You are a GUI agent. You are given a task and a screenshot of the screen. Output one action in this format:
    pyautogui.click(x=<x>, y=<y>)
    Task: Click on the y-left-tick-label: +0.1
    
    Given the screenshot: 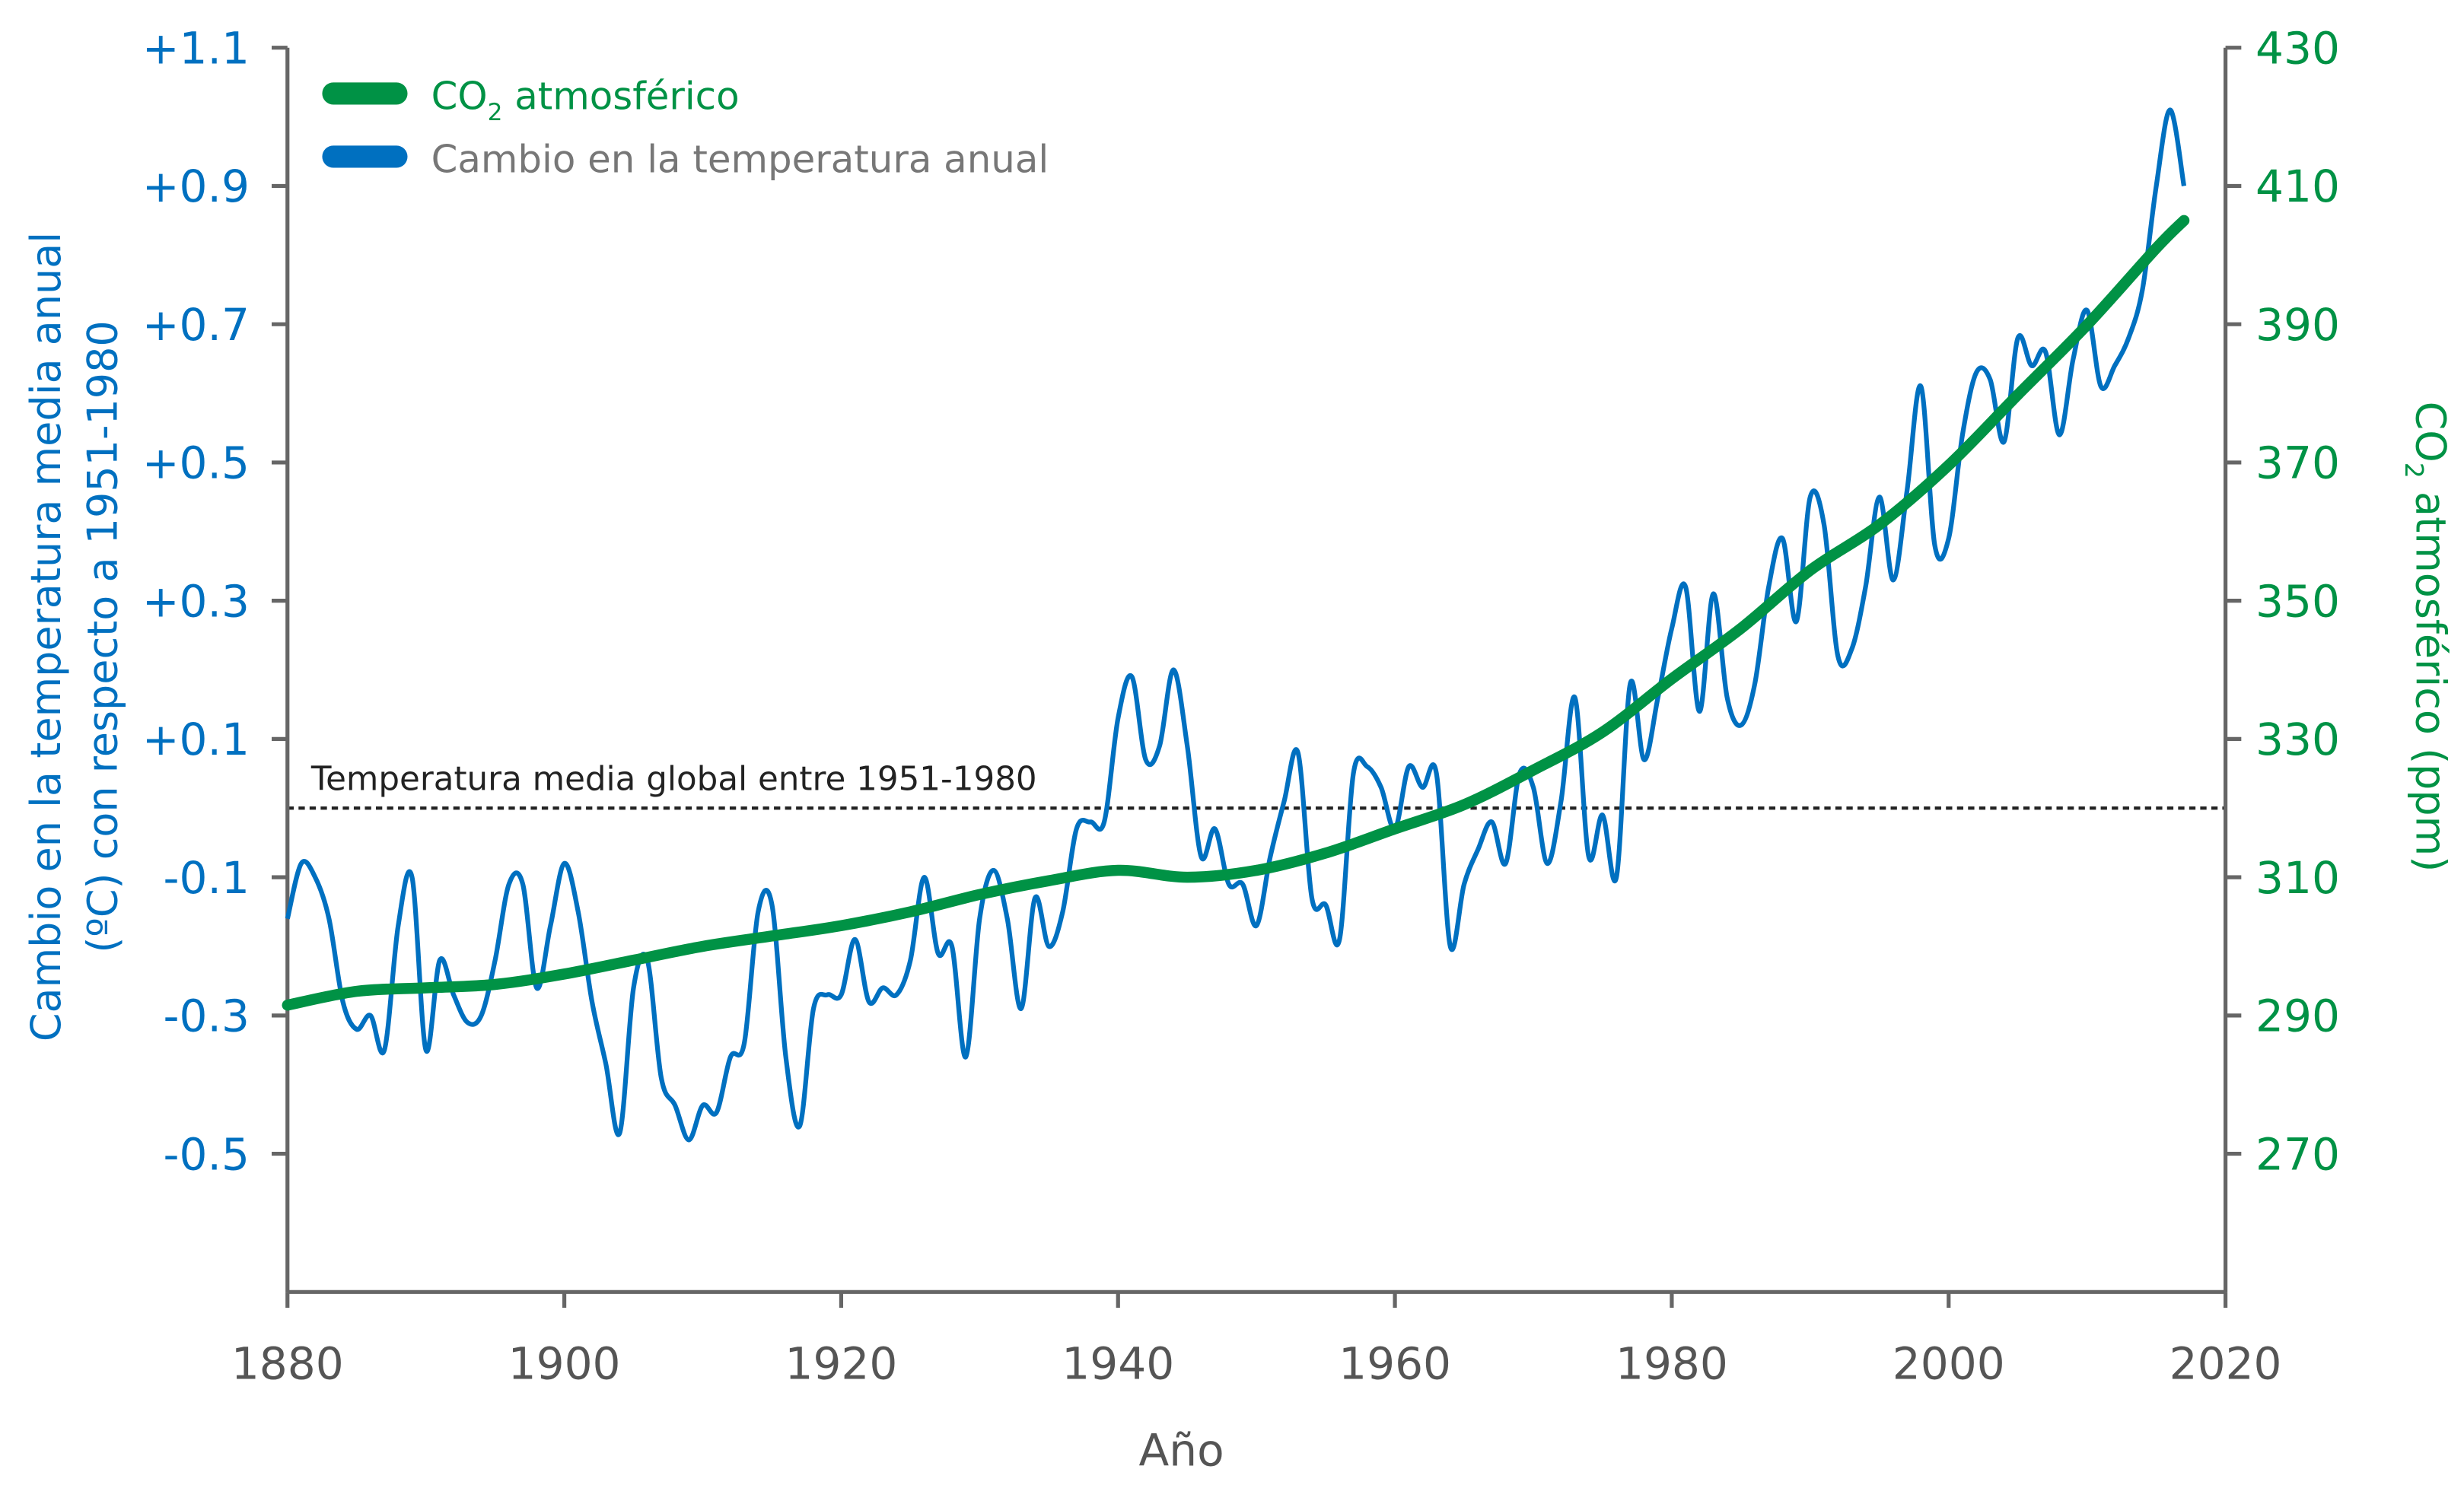 What is the action you would take?
    pyautogui.click(x=196, y=739)
    